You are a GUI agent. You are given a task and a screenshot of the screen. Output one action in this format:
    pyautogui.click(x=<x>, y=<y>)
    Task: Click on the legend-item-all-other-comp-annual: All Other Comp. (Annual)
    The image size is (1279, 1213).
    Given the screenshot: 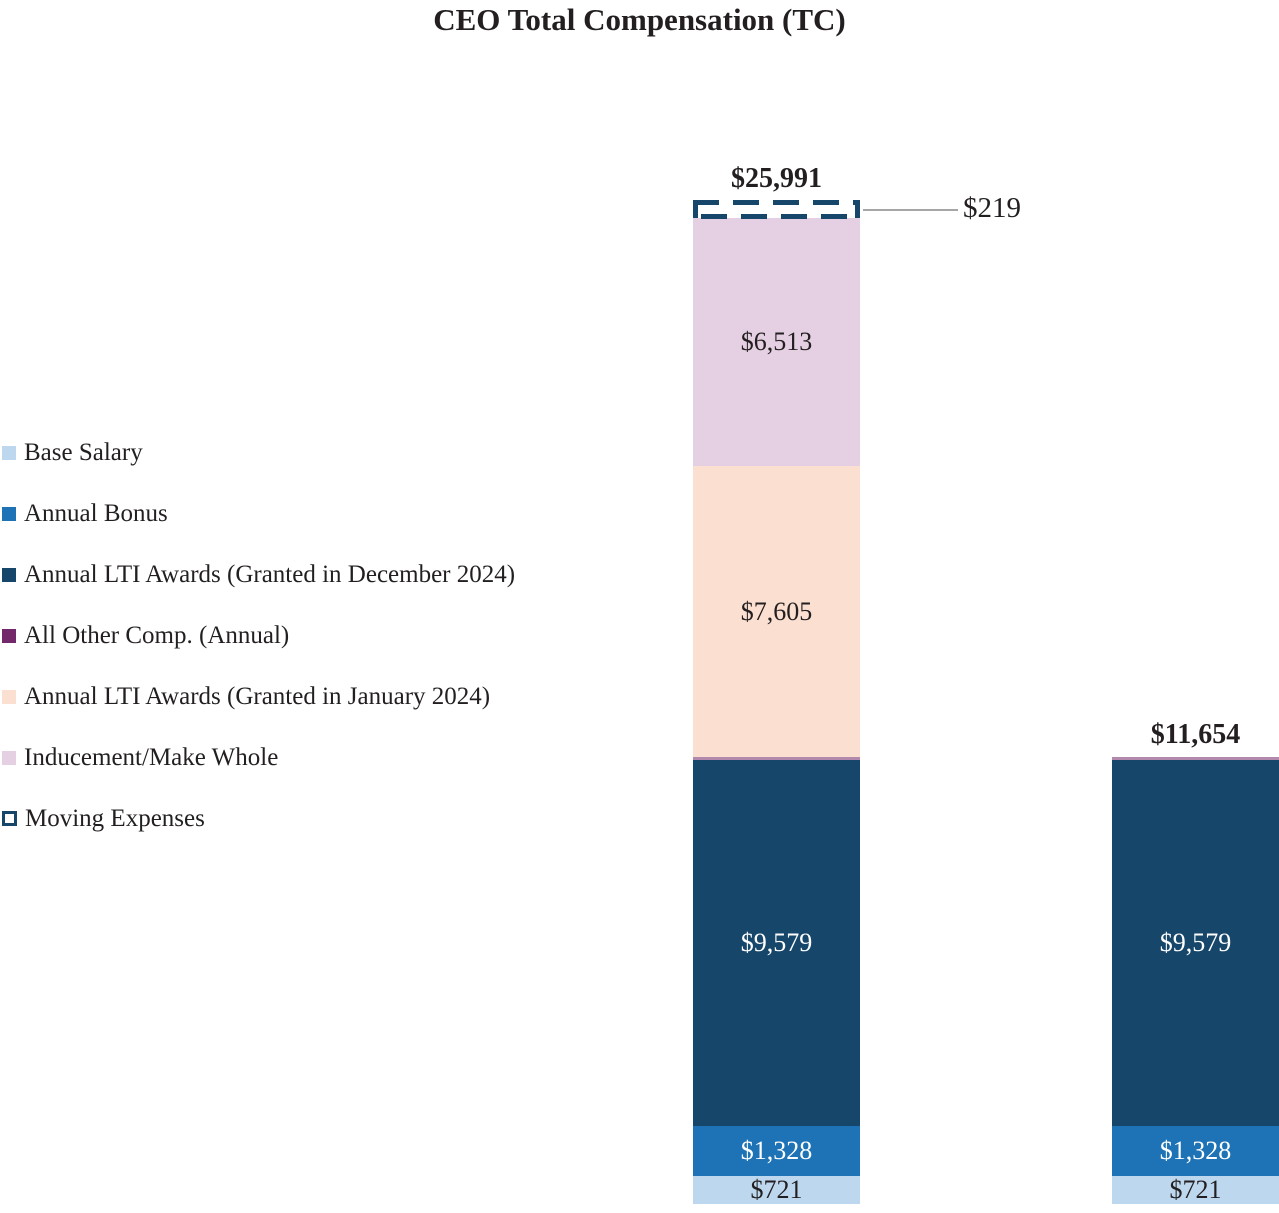 What is the action you would take?
    pyautogui.click(x=258, y=635)
    